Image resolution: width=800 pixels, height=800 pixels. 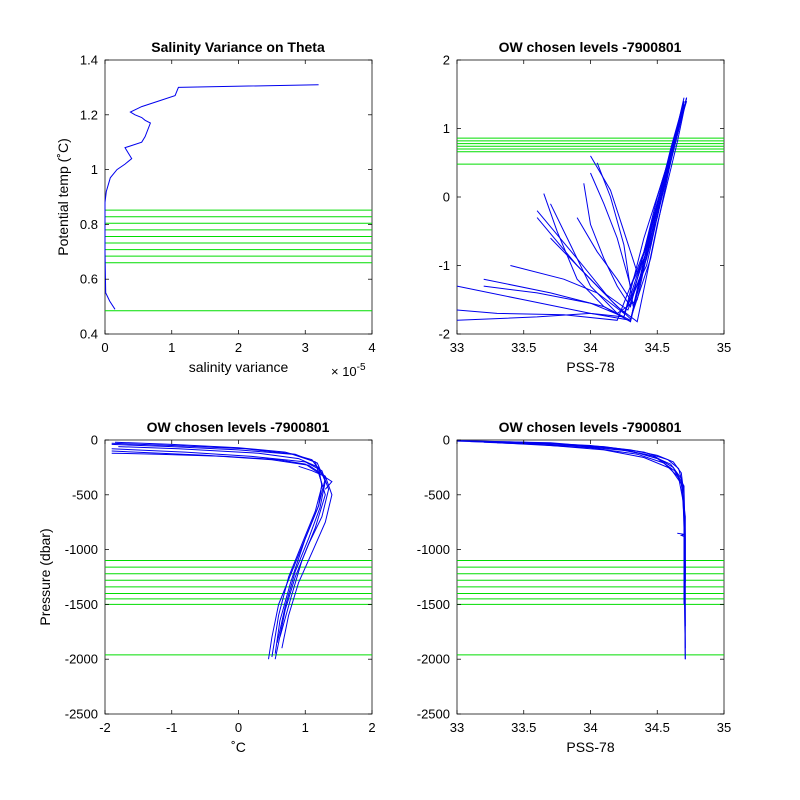 I want to click on x-axis-multiplier: × 10⁻⁵, so click(x=348, y=370).